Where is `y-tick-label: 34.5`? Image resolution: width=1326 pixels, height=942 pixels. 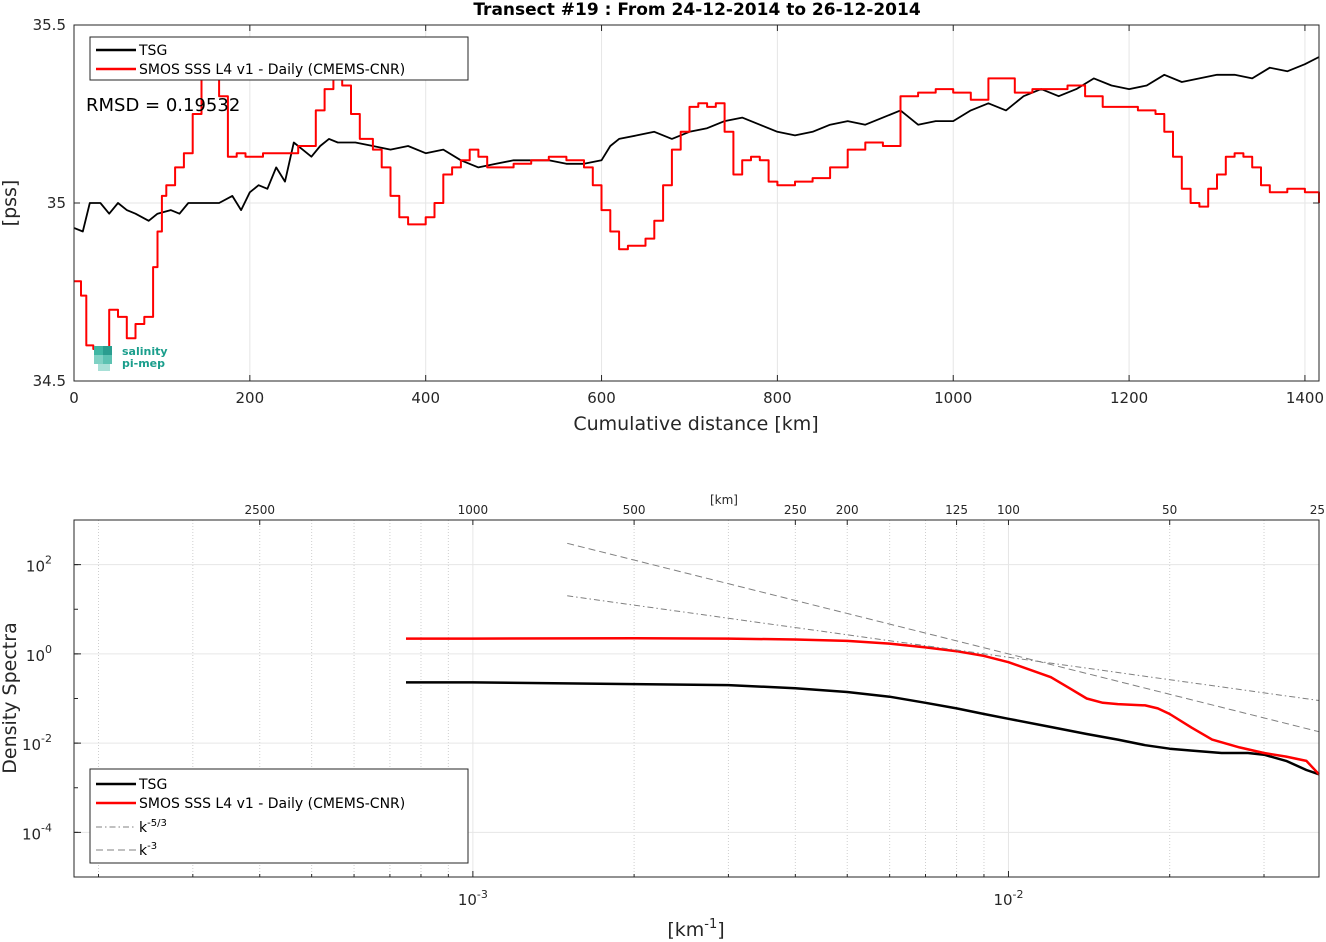 y-tick-label: 34.5 is located at coordinates (49, 381).